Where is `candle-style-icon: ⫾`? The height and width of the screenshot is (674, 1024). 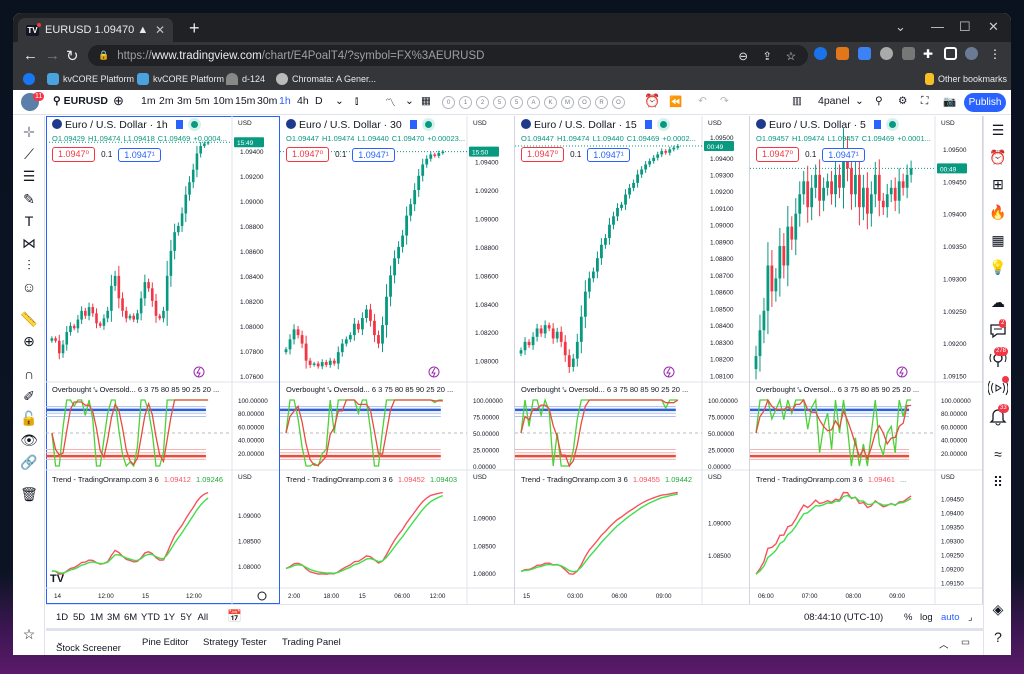
candle-style-icon: ⫾ is located at coordinates (357, 101).